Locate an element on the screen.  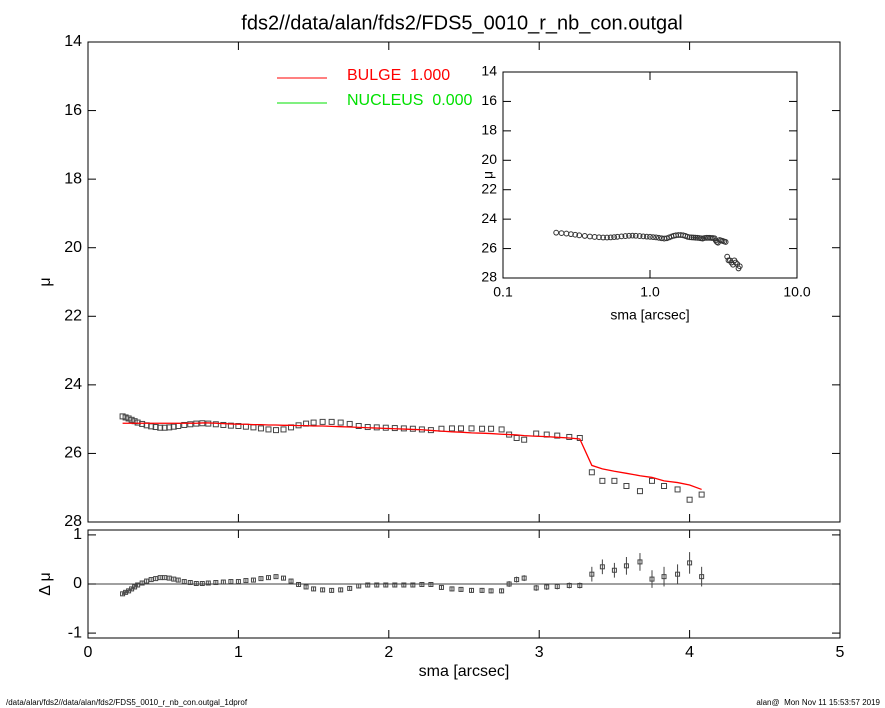
y-tick-label: 22 is located at coordinates (489, 188).